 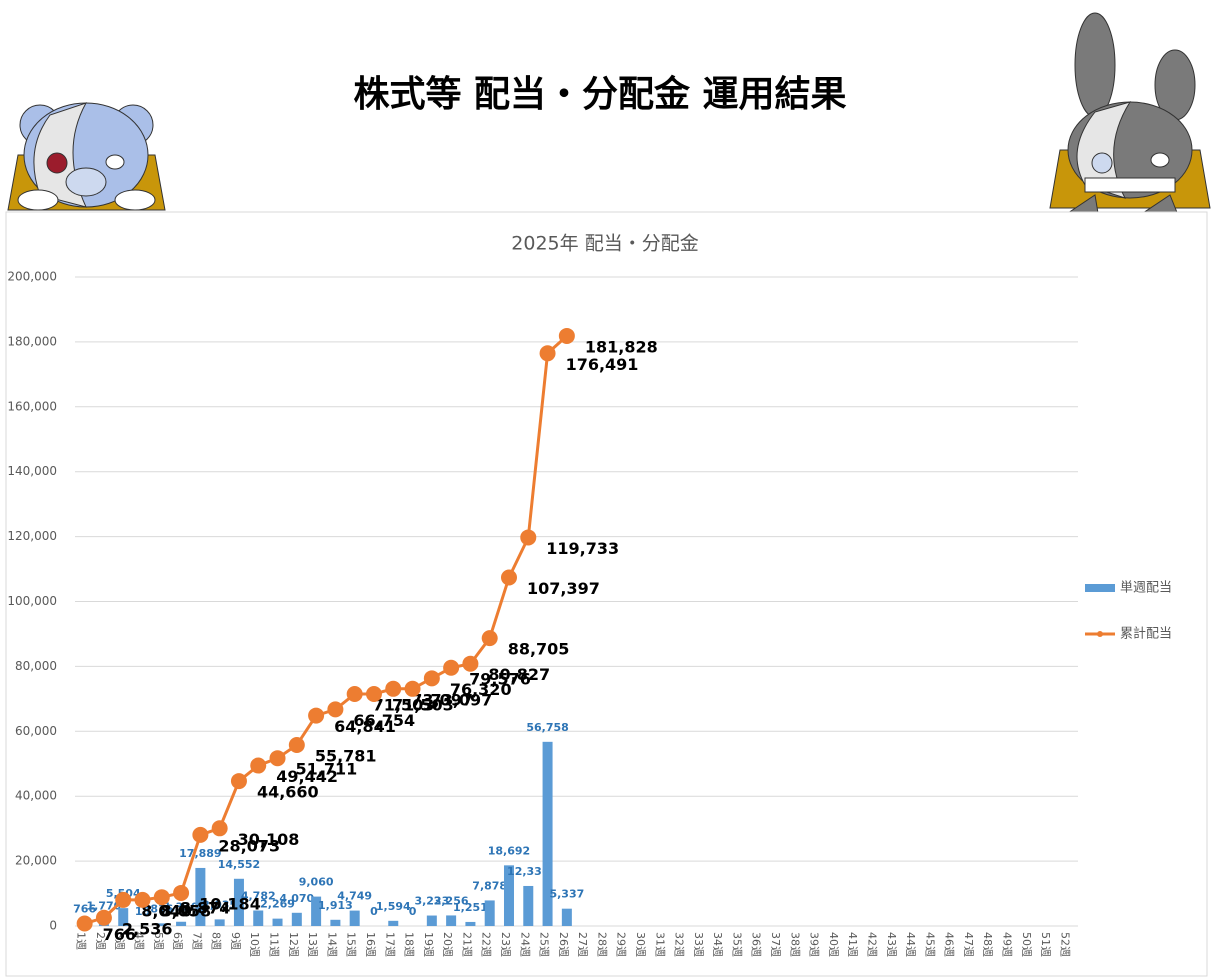 What do you see at coordinates (500, 678) in the screenshot?
I see `line-value-label: 79,576` at bounding box center [500, 678].